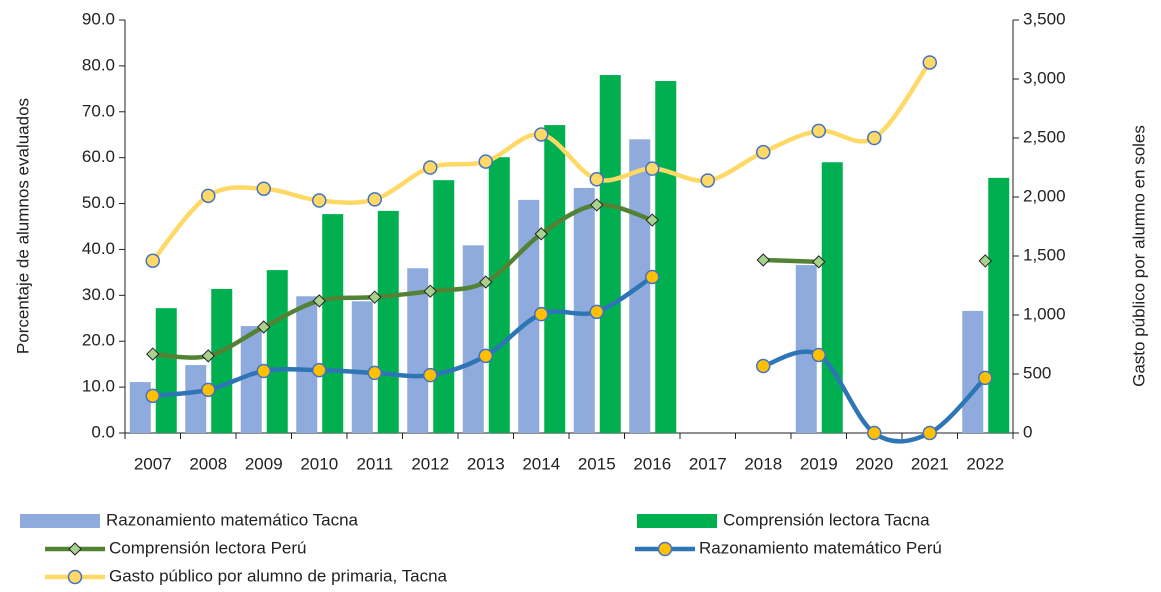  Describe the element at coordinates (1138, 256) in the screenshot. I see `y2-axis-title: Gasto público por alumno en soles` at that location.